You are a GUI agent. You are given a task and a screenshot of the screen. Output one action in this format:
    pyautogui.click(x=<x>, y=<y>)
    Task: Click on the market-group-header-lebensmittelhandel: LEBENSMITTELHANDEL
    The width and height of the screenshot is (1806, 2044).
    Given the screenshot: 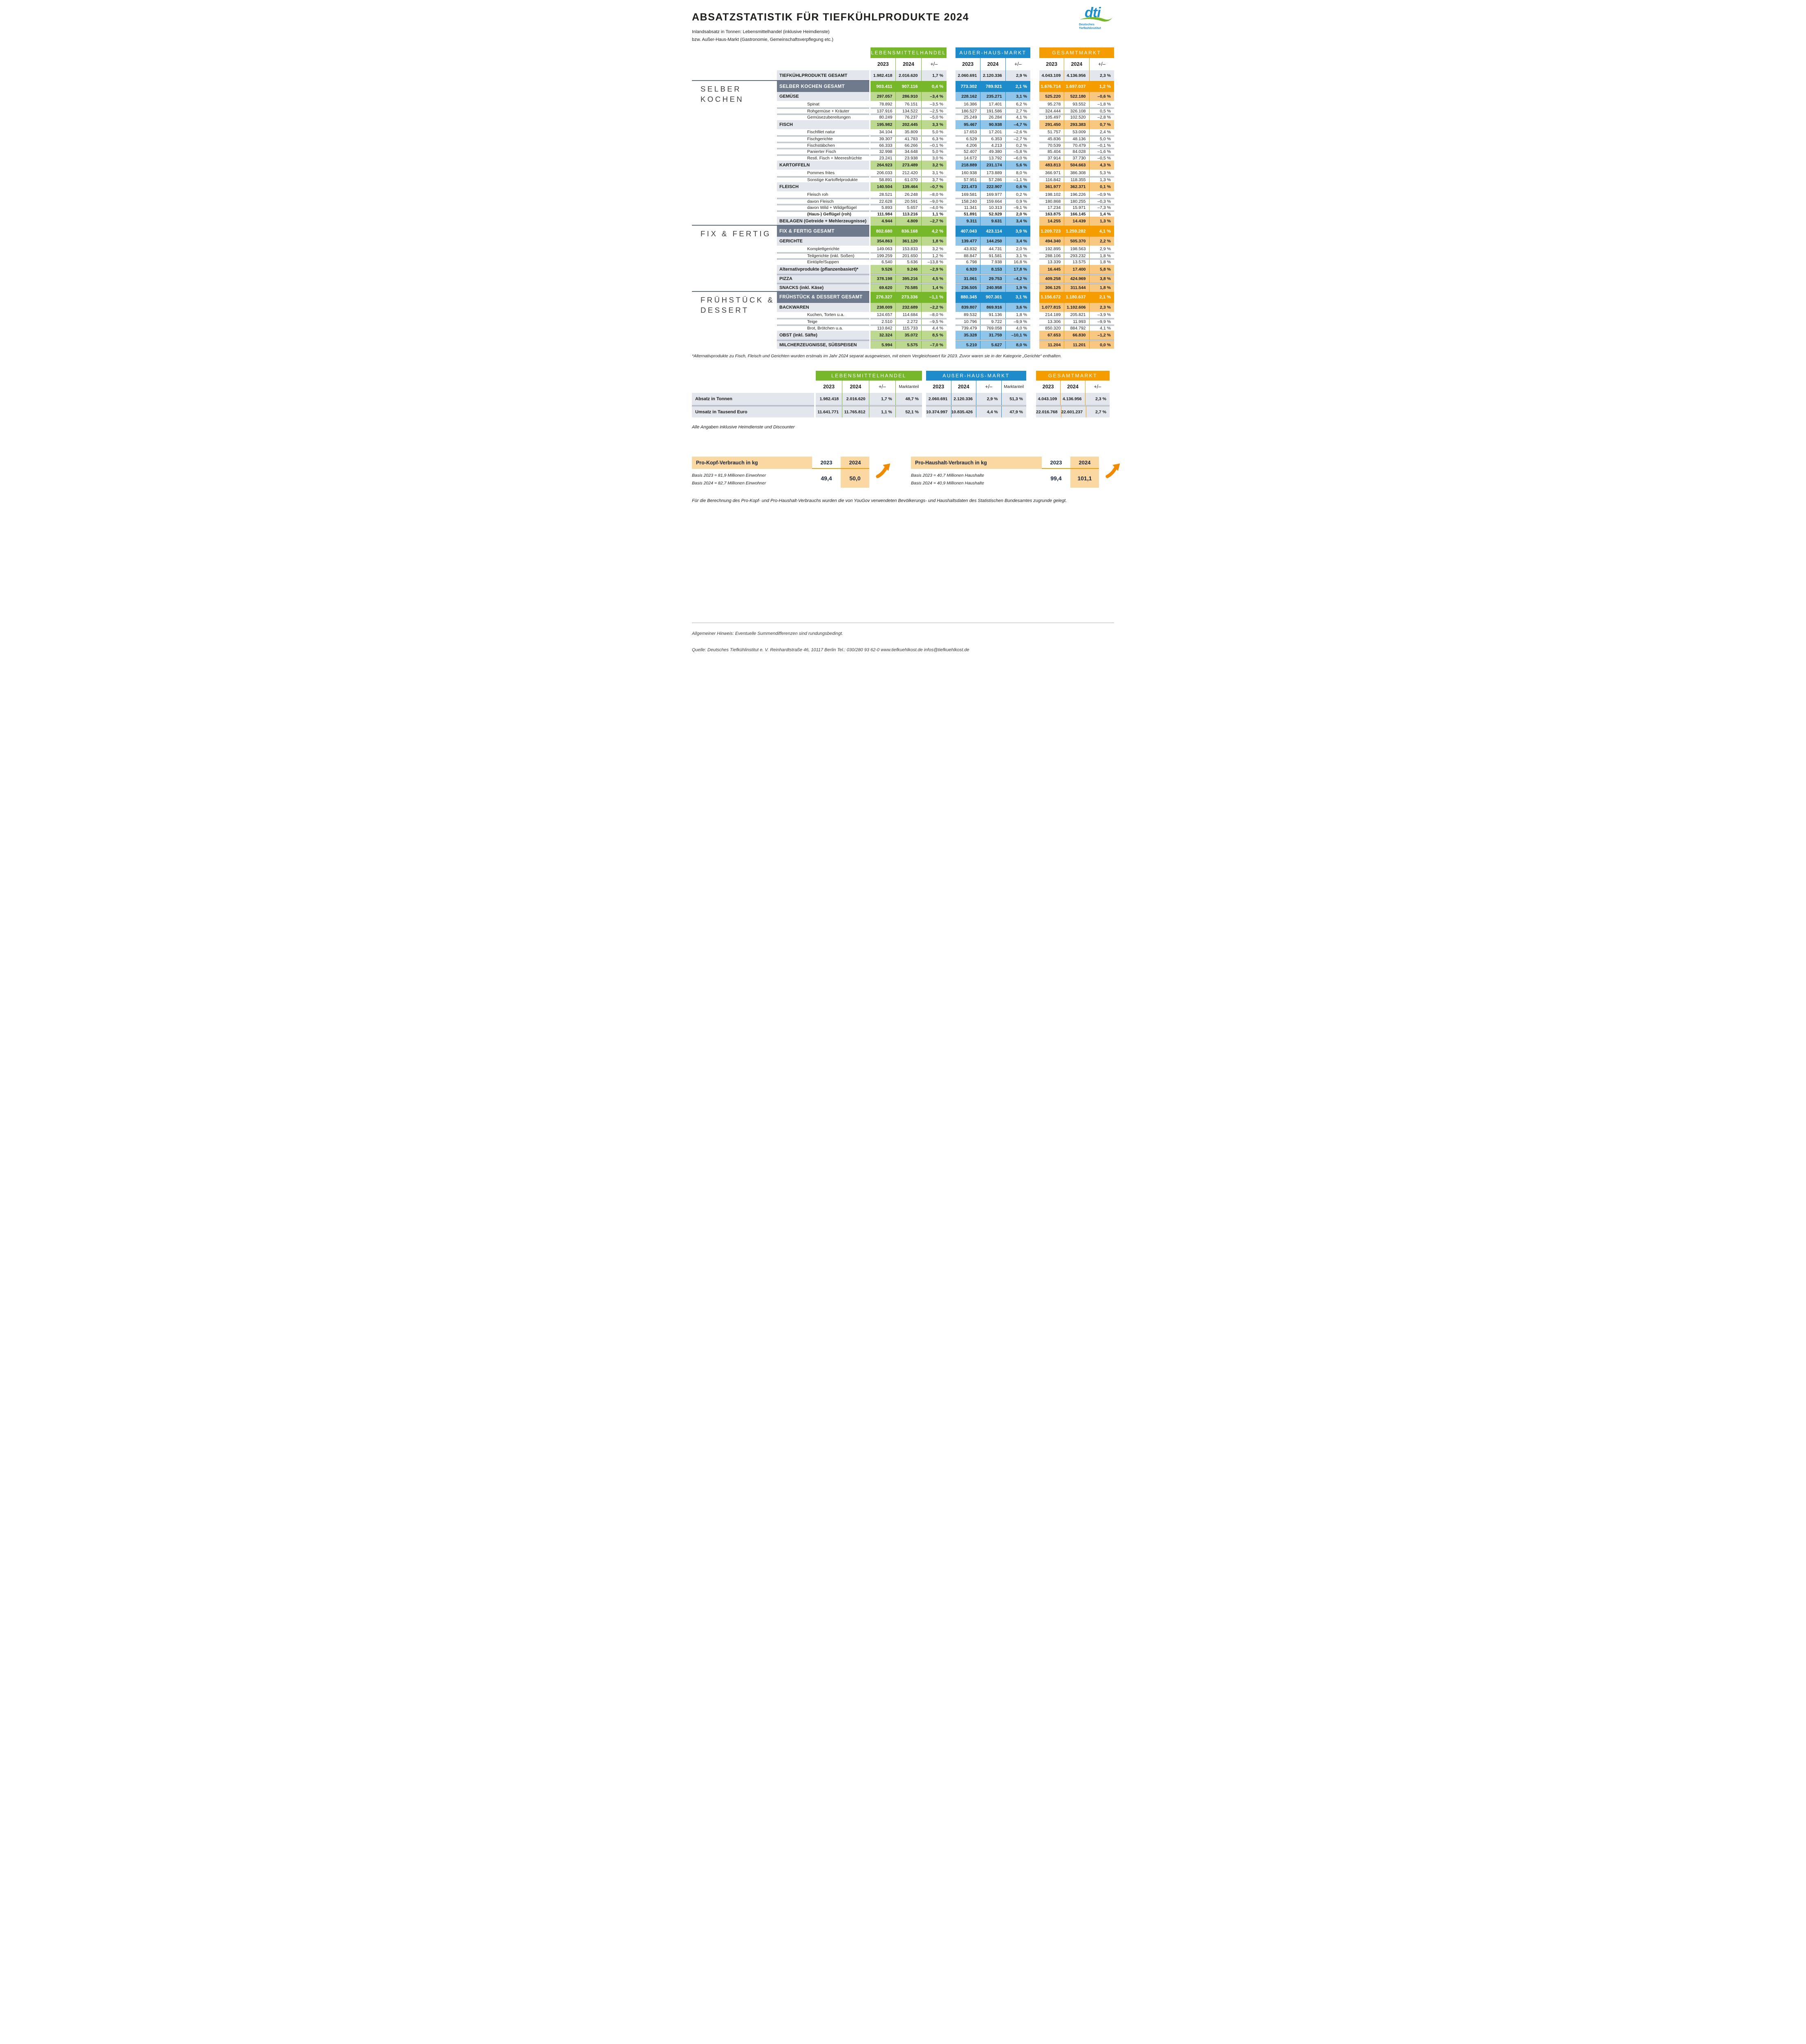 What is the action you would take?
    pyautogui.click(x=869, y=376)
    